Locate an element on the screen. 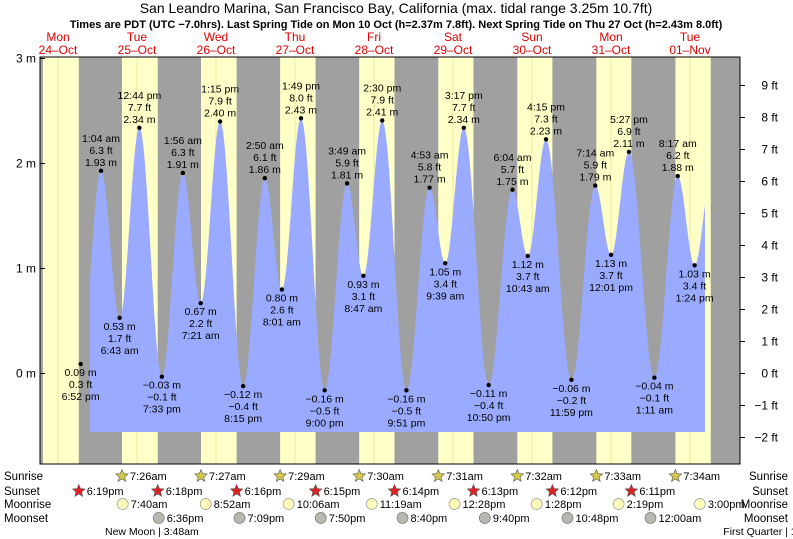 The image size is (793, 539). right-axis-tick-label: 3 ft is located at coordinates (769, 277).